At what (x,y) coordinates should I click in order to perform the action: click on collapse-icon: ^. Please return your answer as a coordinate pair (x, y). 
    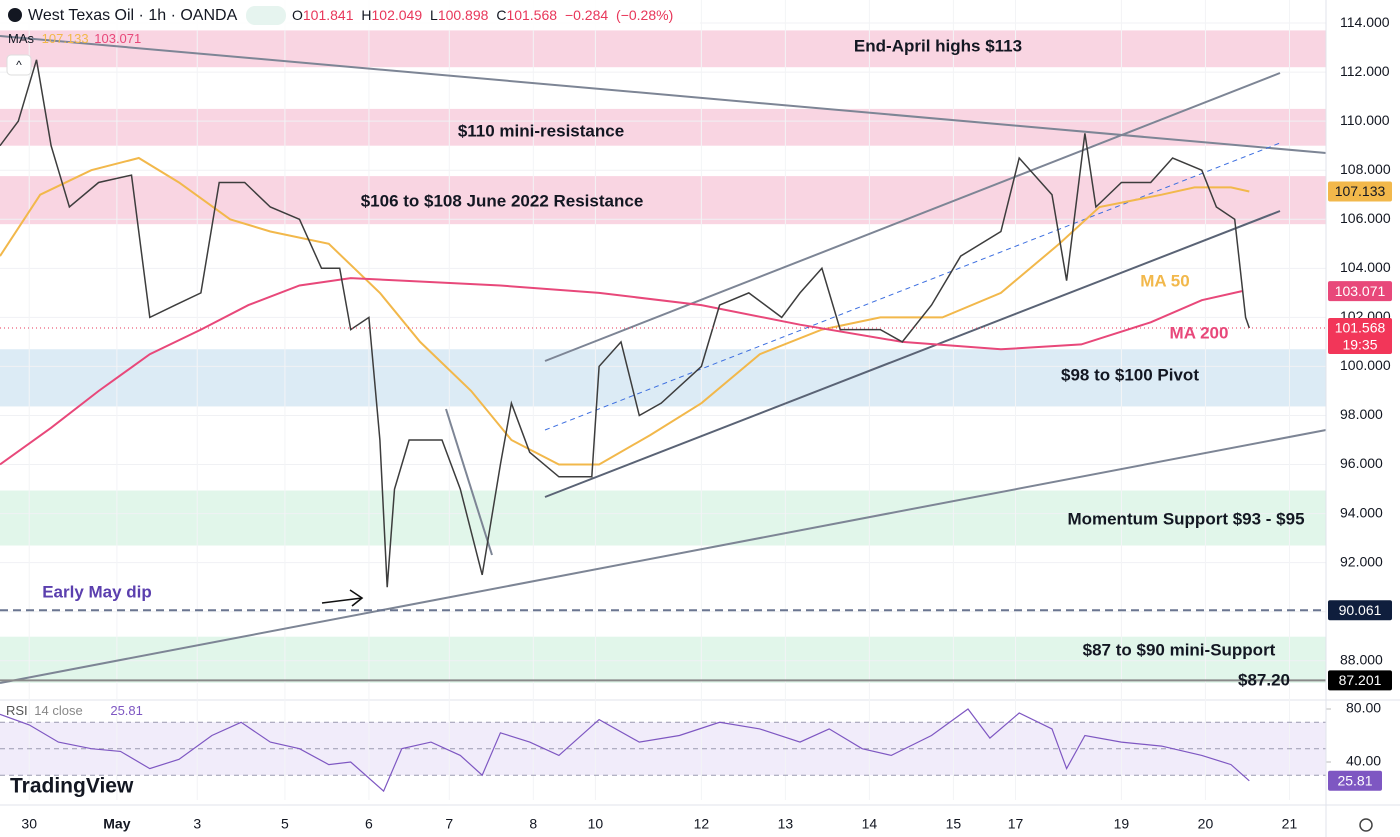
    Looking at the image, I should click on (19, 65).